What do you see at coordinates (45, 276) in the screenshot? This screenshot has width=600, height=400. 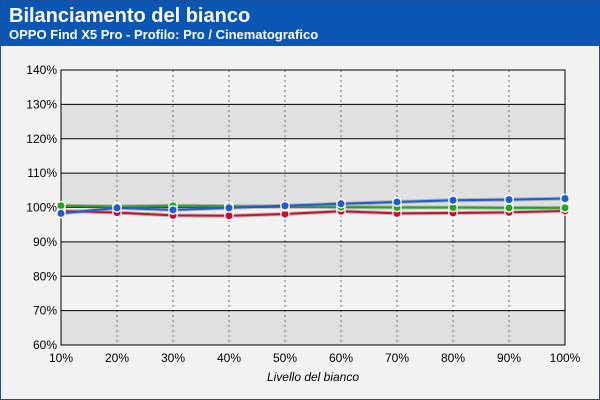 I see `y-tick-label: 80%` at bounding box center [45, 276].